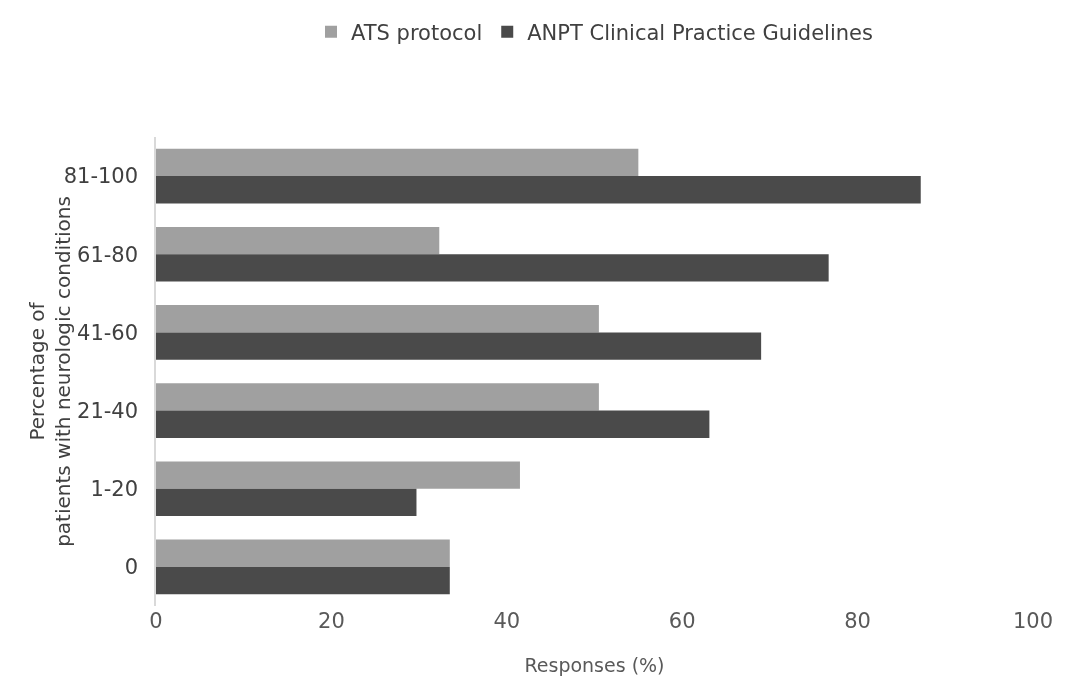 This screenshot has height=676, width=1065. Describe the element at coordinates (156, 621) in the screenshot. I see `x-tick-label: 0` at that location.